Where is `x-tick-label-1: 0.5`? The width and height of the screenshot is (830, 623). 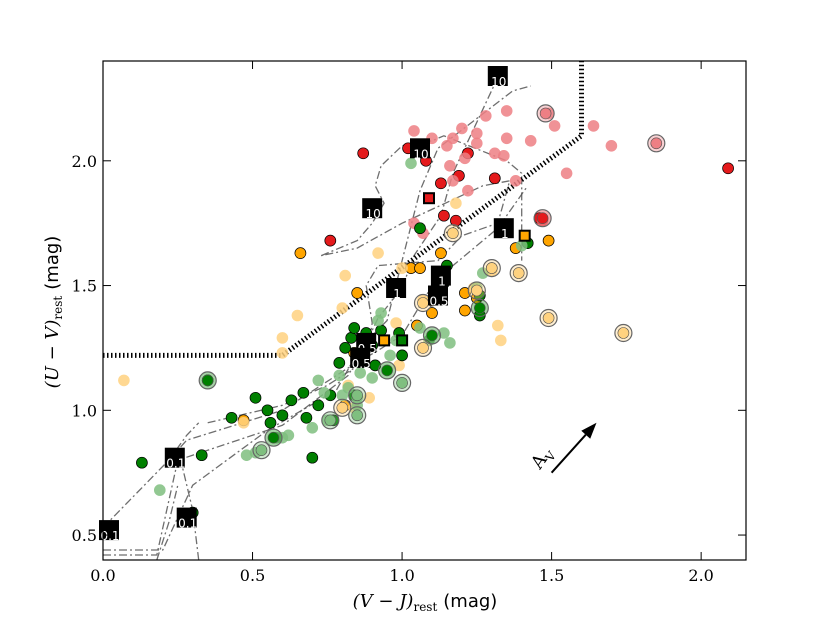
x-tick-label-1: 0.5 is located at coordinates (252, 575).